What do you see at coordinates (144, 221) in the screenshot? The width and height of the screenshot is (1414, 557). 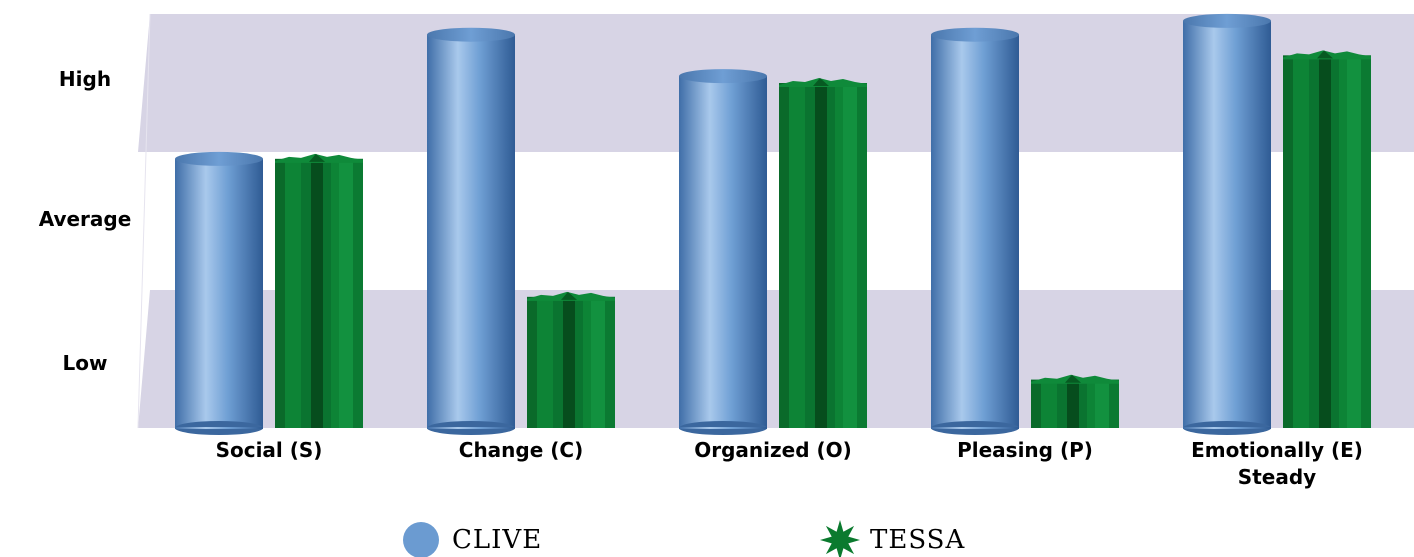 I see `band-edge` at bounding box center [144, 221].